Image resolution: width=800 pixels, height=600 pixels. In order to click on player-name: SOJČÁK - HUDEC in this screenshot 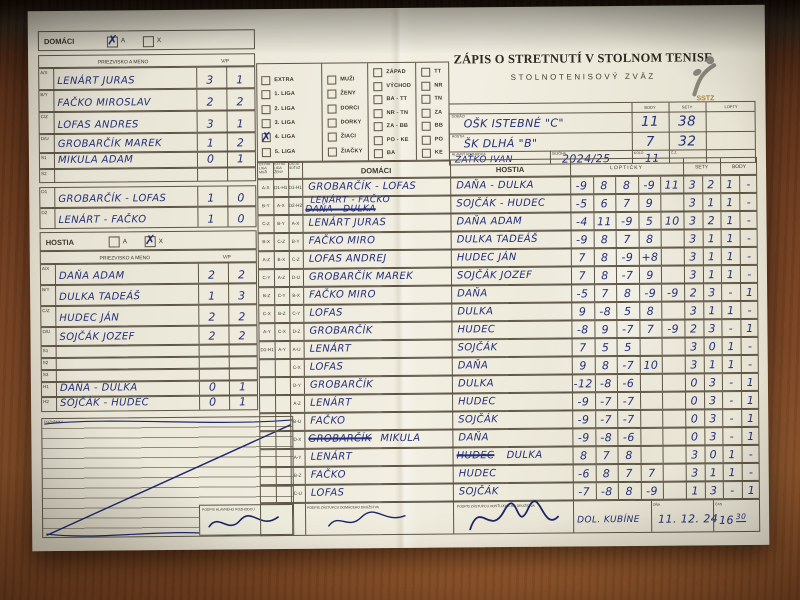, I will do `click(105, 403)`.